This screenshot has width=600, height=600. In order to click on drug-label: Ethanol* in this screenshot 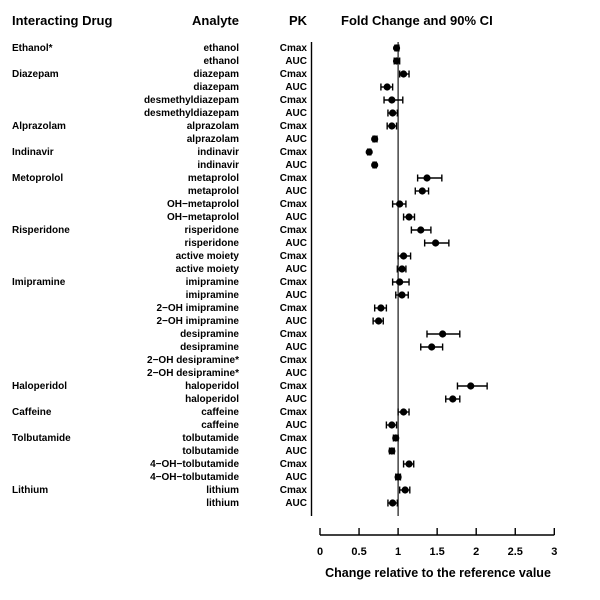, I will do `click(32, 48)`.